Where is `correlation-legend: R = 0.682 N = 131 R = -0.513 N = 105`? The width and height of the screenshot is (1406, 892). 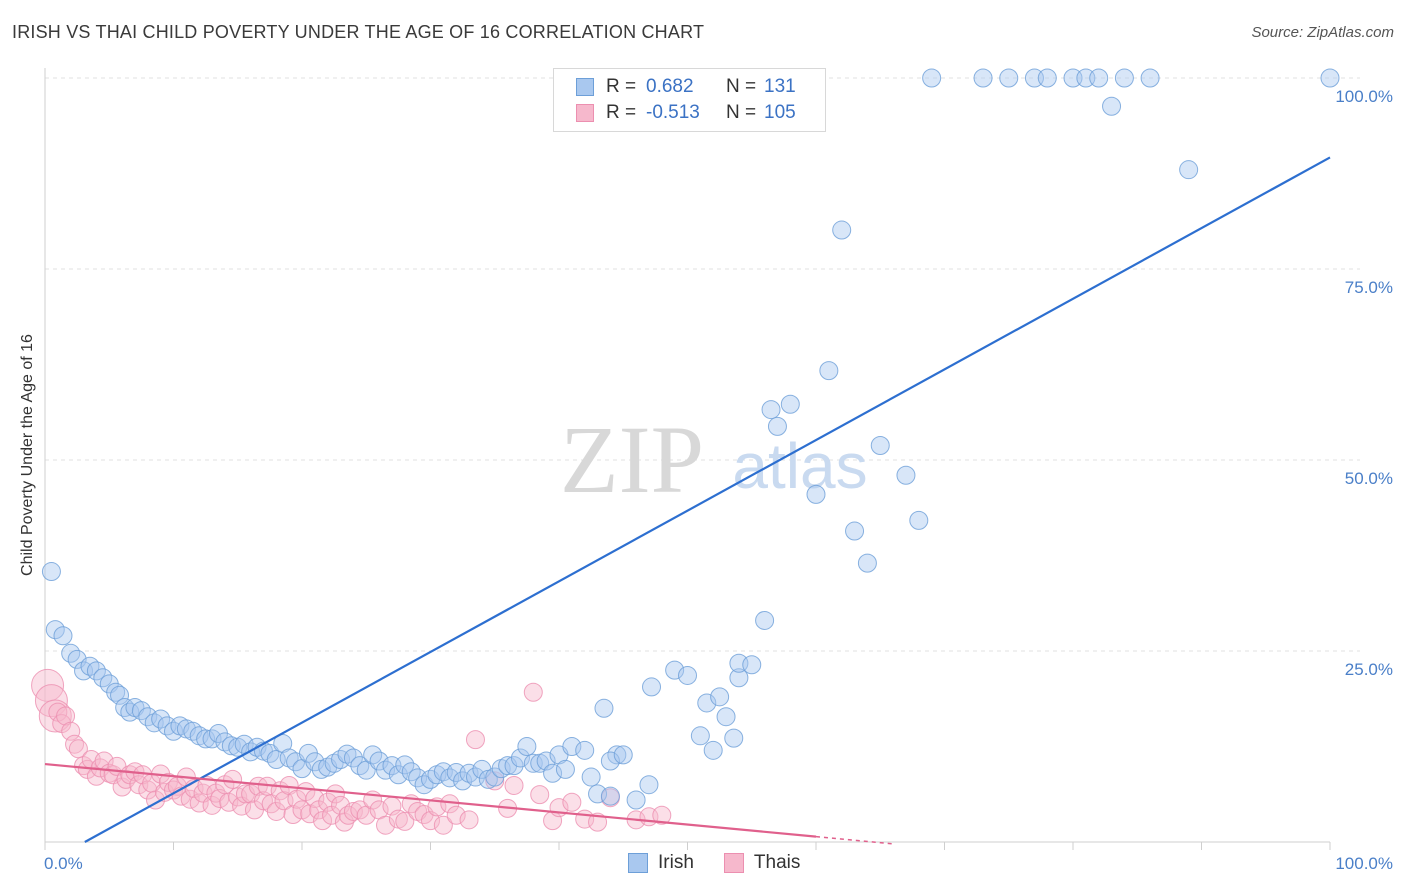
correlation-legend: R = 0.682 N = 131 R = -0.513 N = 105 is located at coordinates (689, 100).